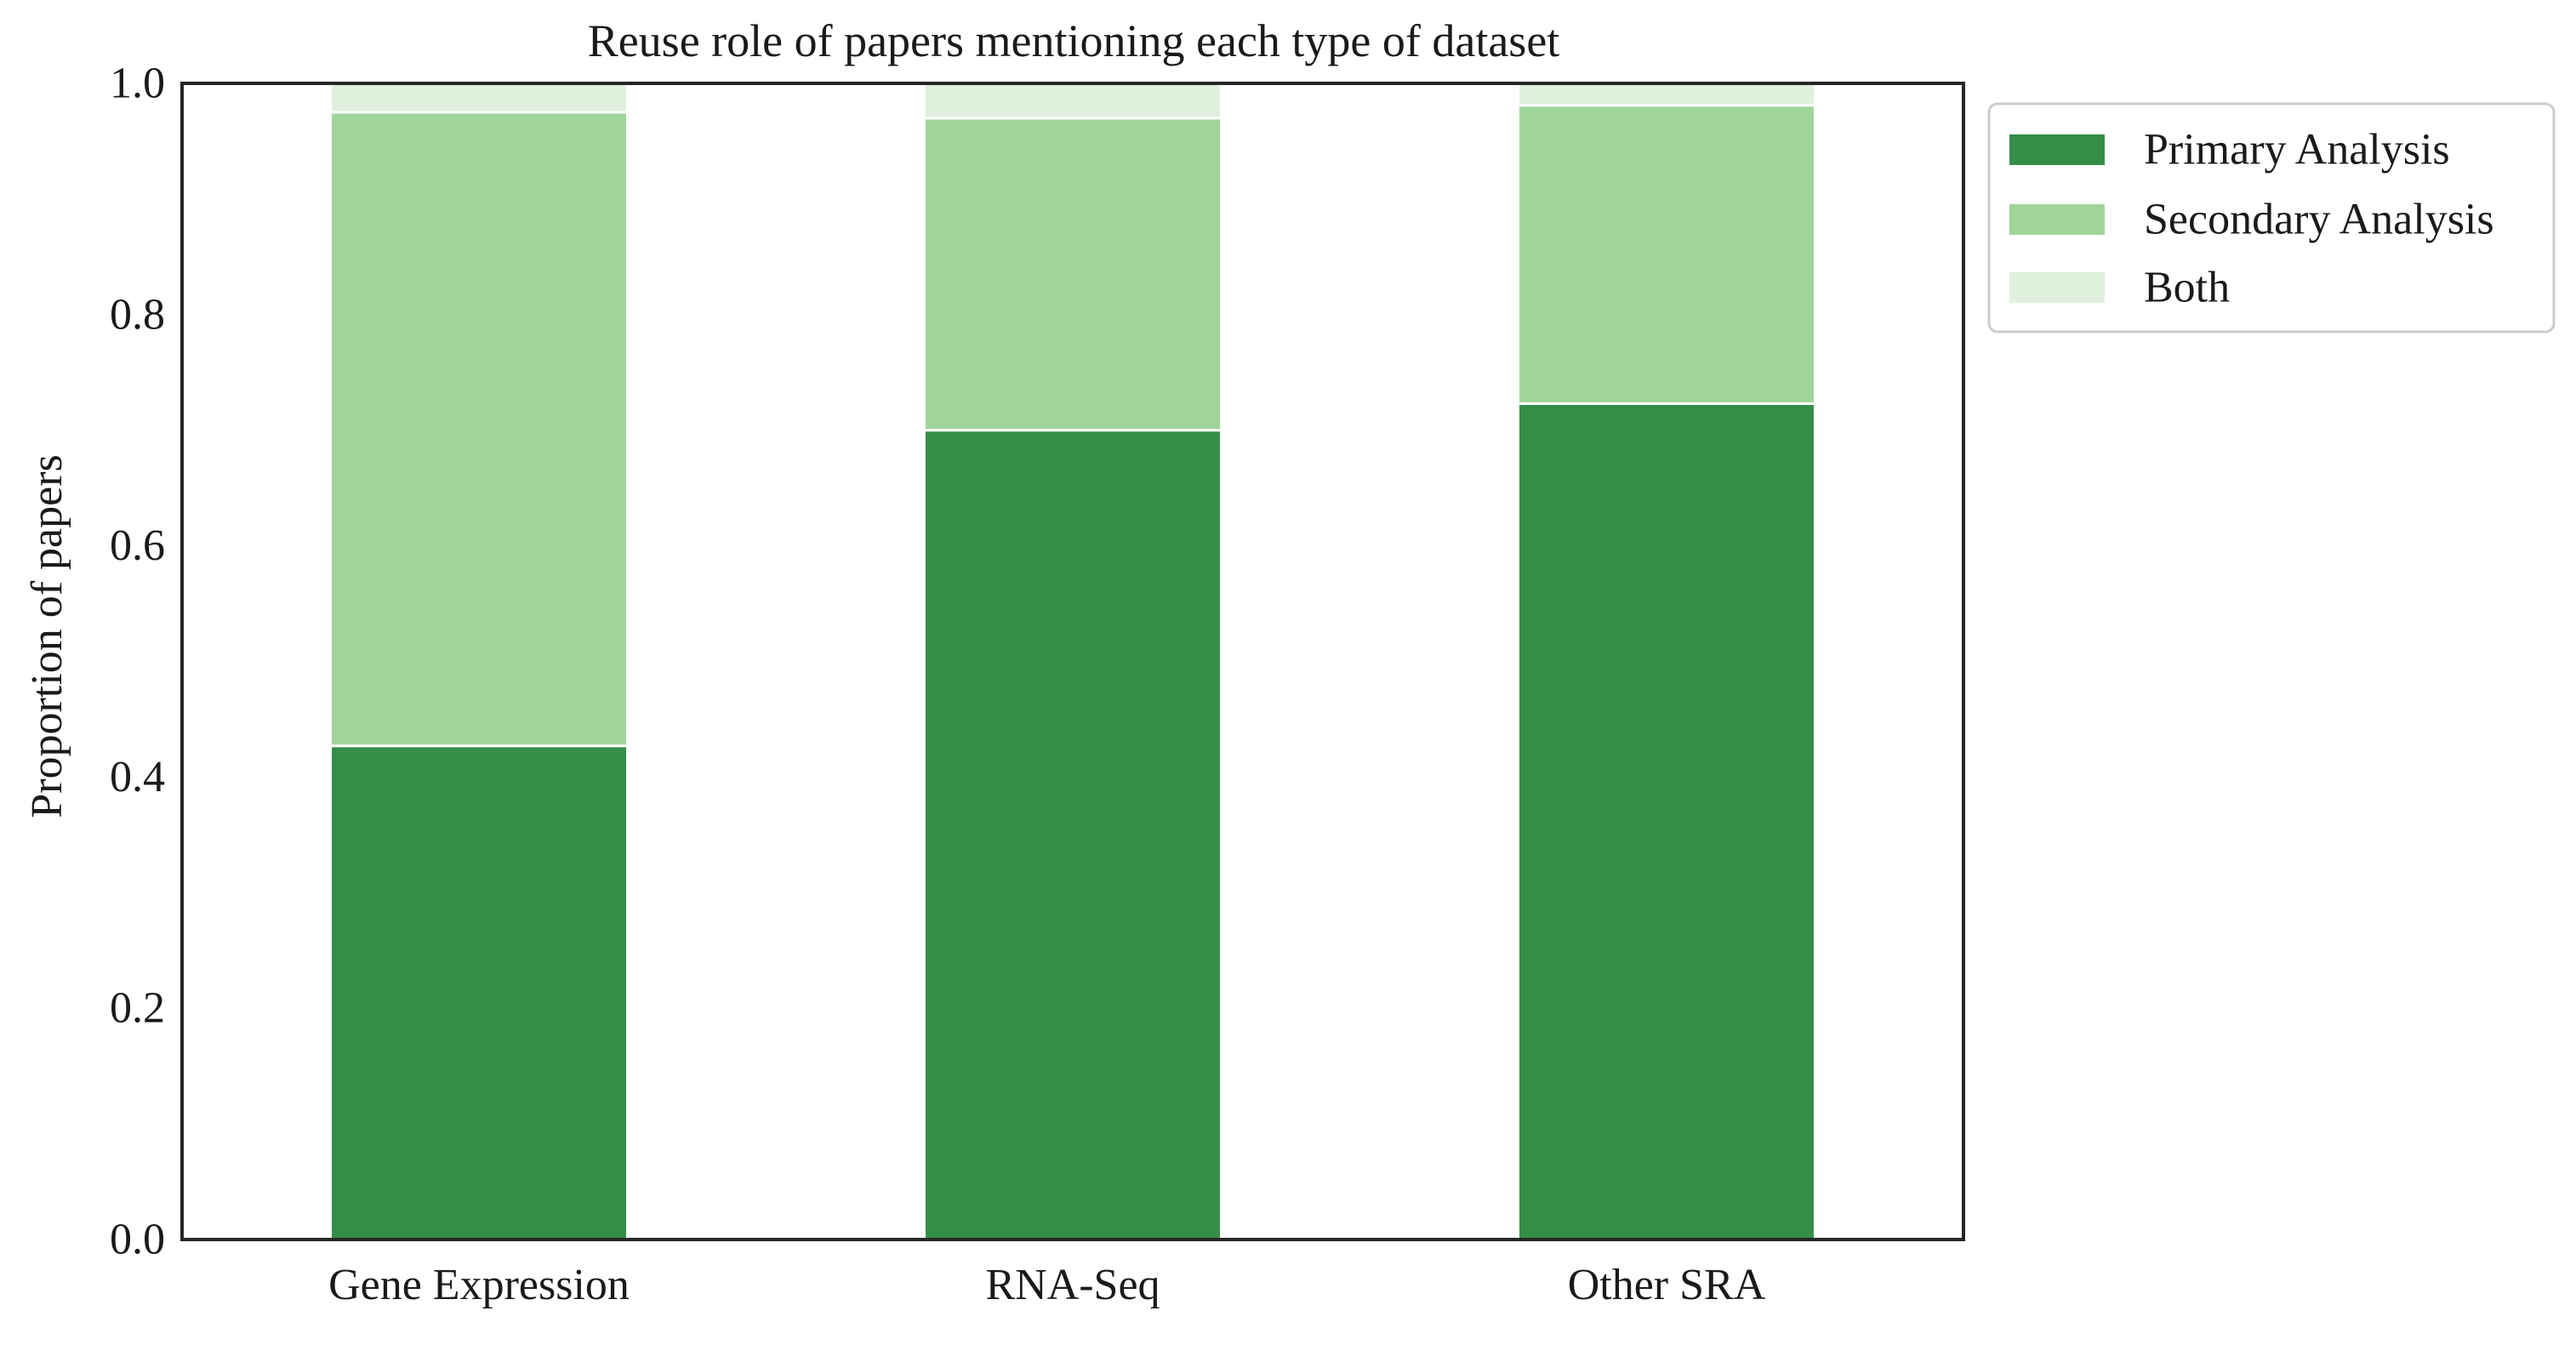 This screenshot has height=1345, width=2576. What do you see at coordinates (1666, 821) in the screenshot?
I see `bar-other-sra-primary-analysis` at bounding box center [1666, 821].